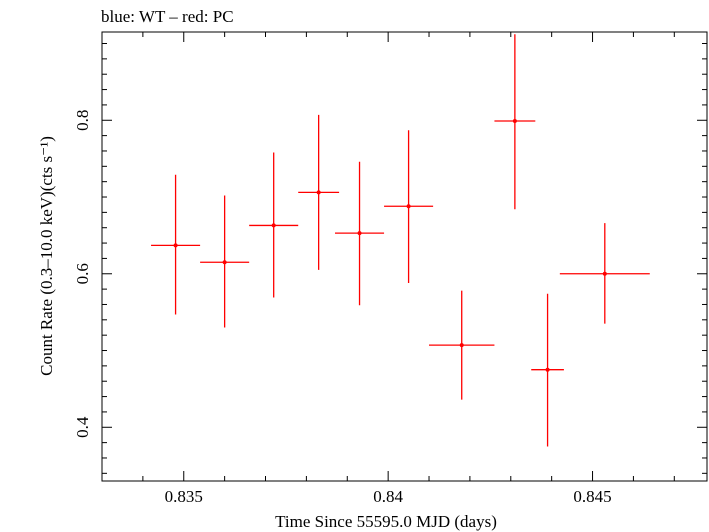 This screenshot has width=709, height=532. What do you see at coordinates (388, 496) in the screenshot?
I see `x-tick-label: 0.84` at bounding box center [388, 496].